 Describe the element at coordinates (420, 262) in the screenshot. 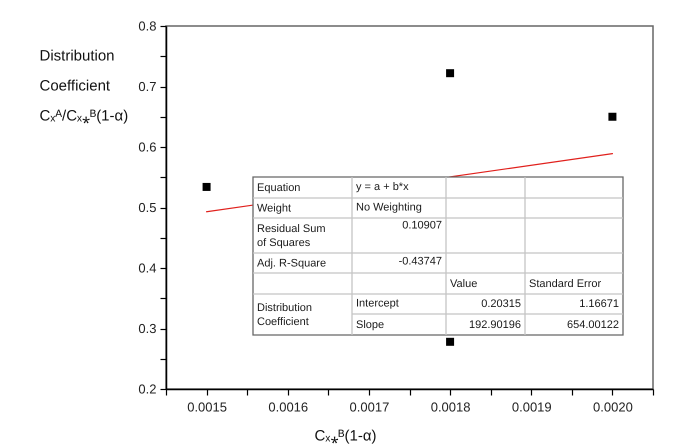

I see `annotation: -0.43747` at that location.